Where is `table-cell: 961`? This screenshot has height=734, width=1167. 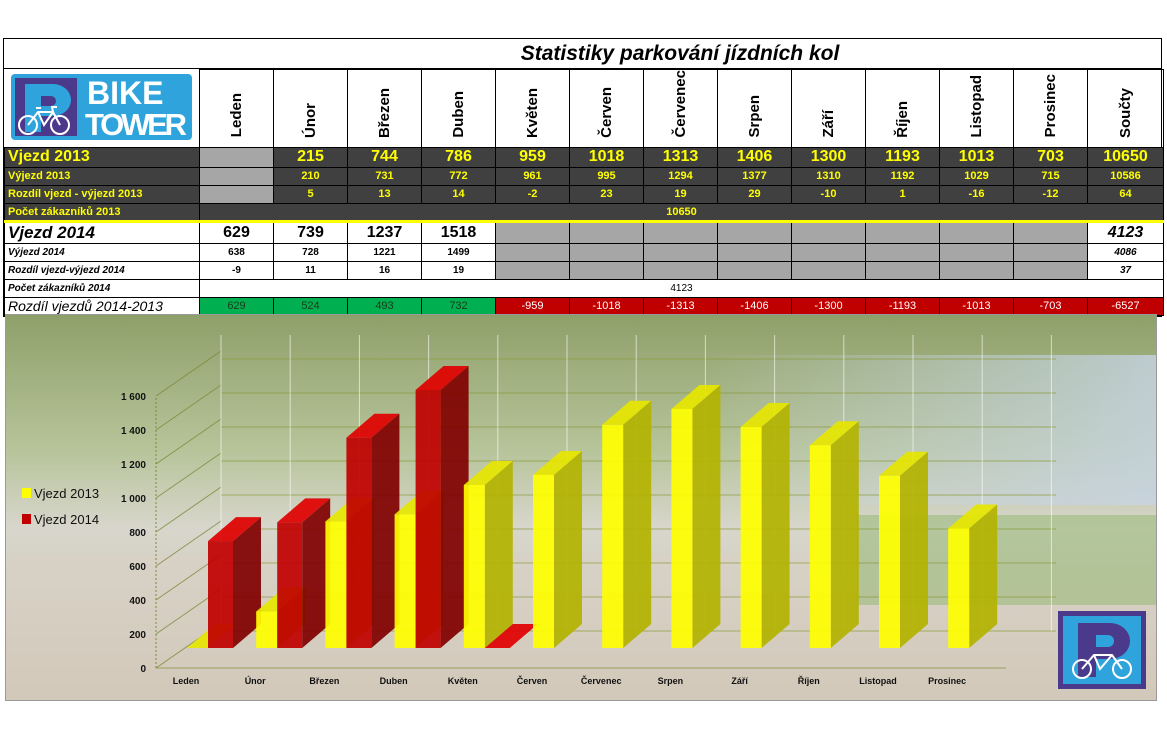
table-cell: 961 is located at coordinates (532, 176).